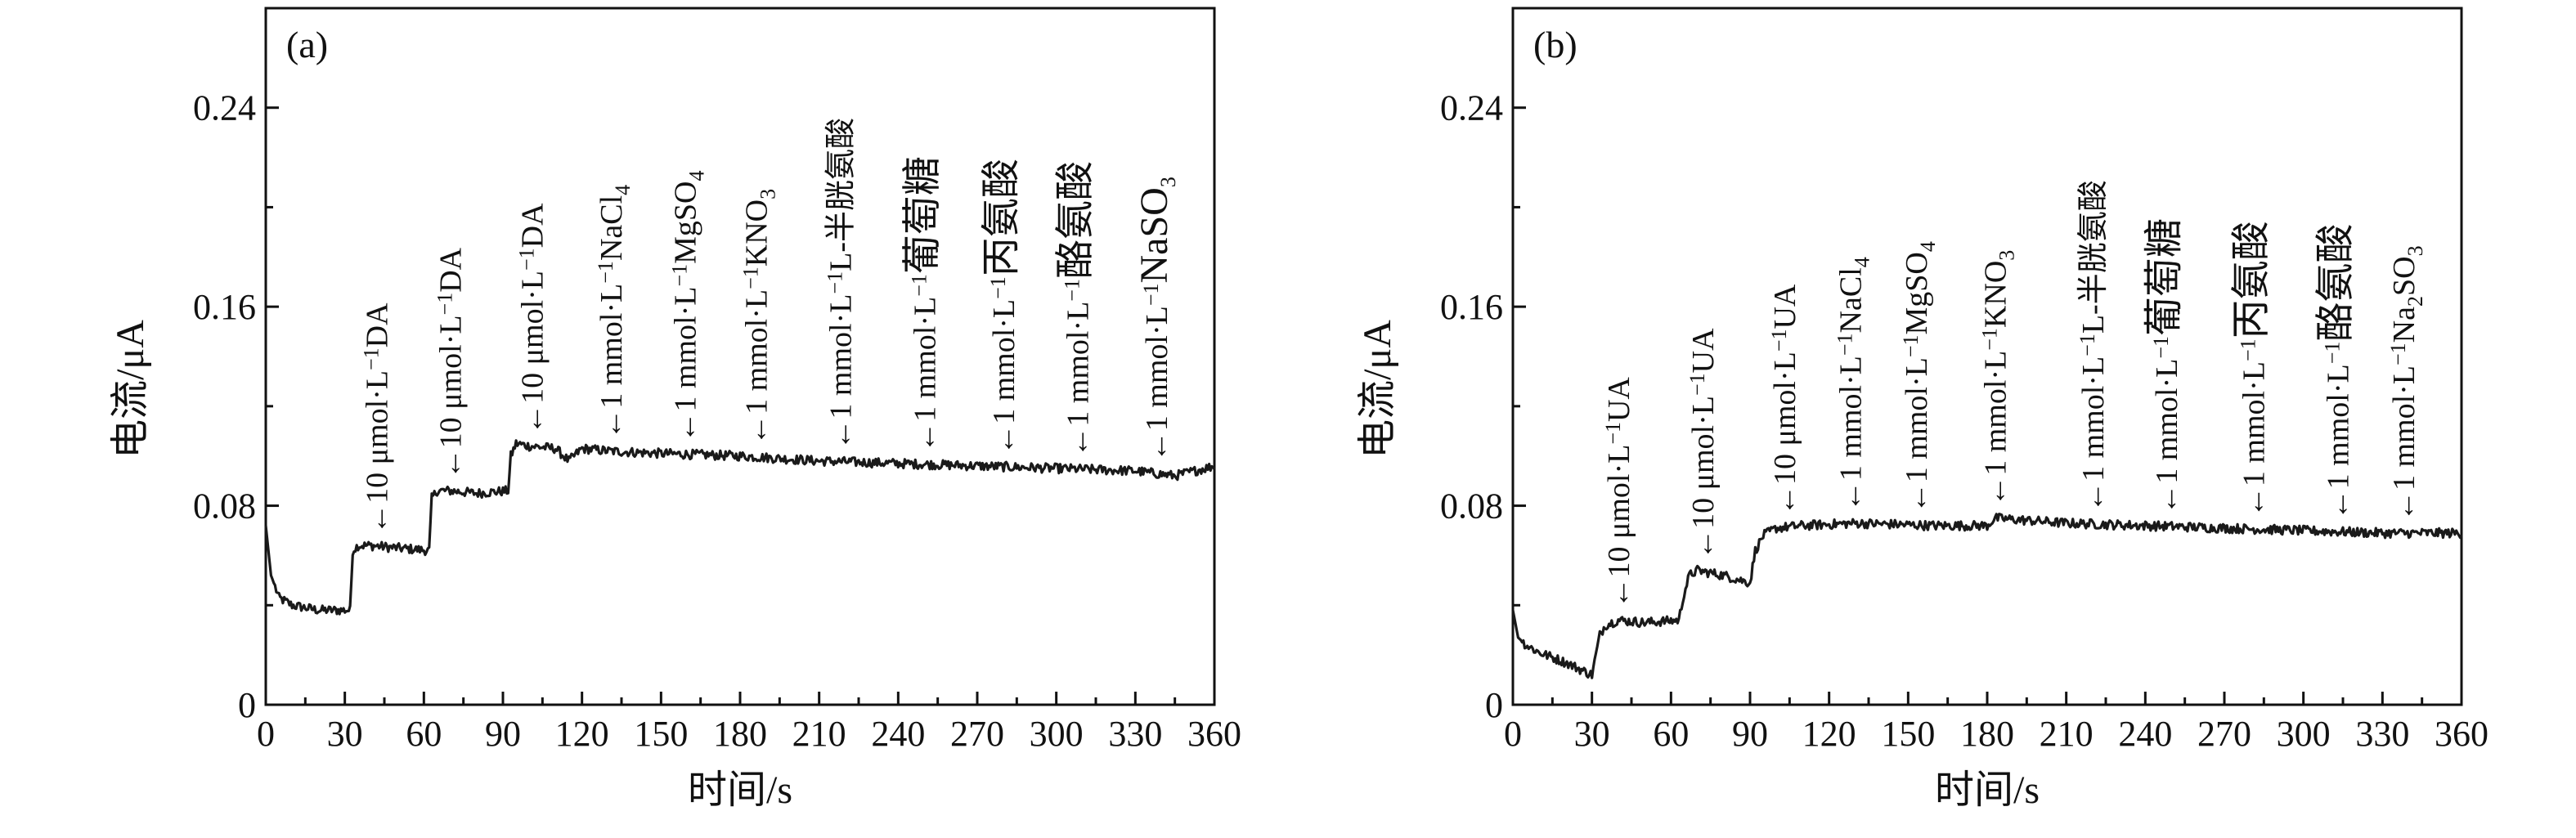 This screenshot has height=838, width=2576. Describe the element at coordinates (2093, 346) in the screenshot. I see `injection-annotation: ←1 mmol·L−1L-半胱氨酸` at that location.